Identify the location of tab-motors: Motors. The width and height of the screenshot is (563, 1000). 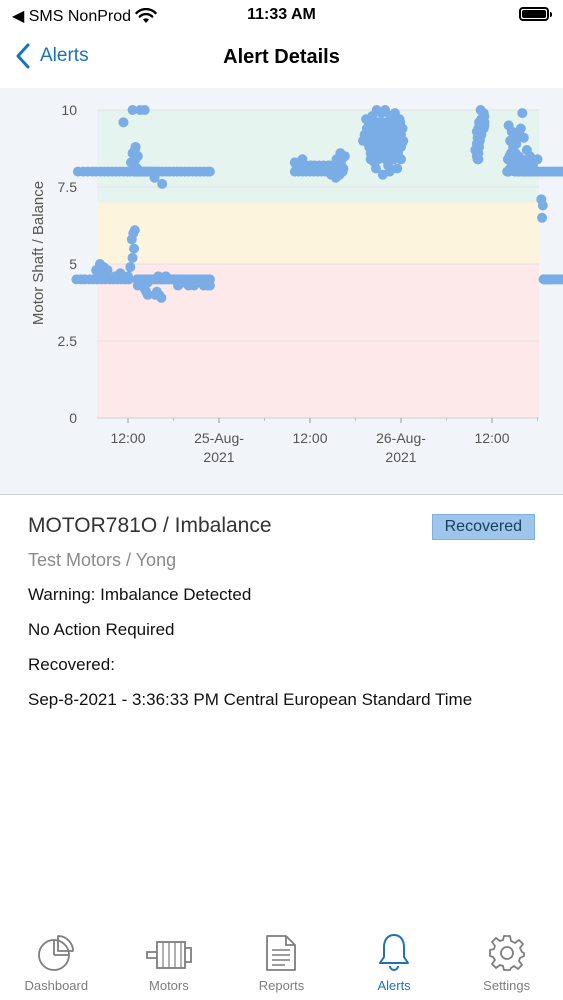
(169, 964).